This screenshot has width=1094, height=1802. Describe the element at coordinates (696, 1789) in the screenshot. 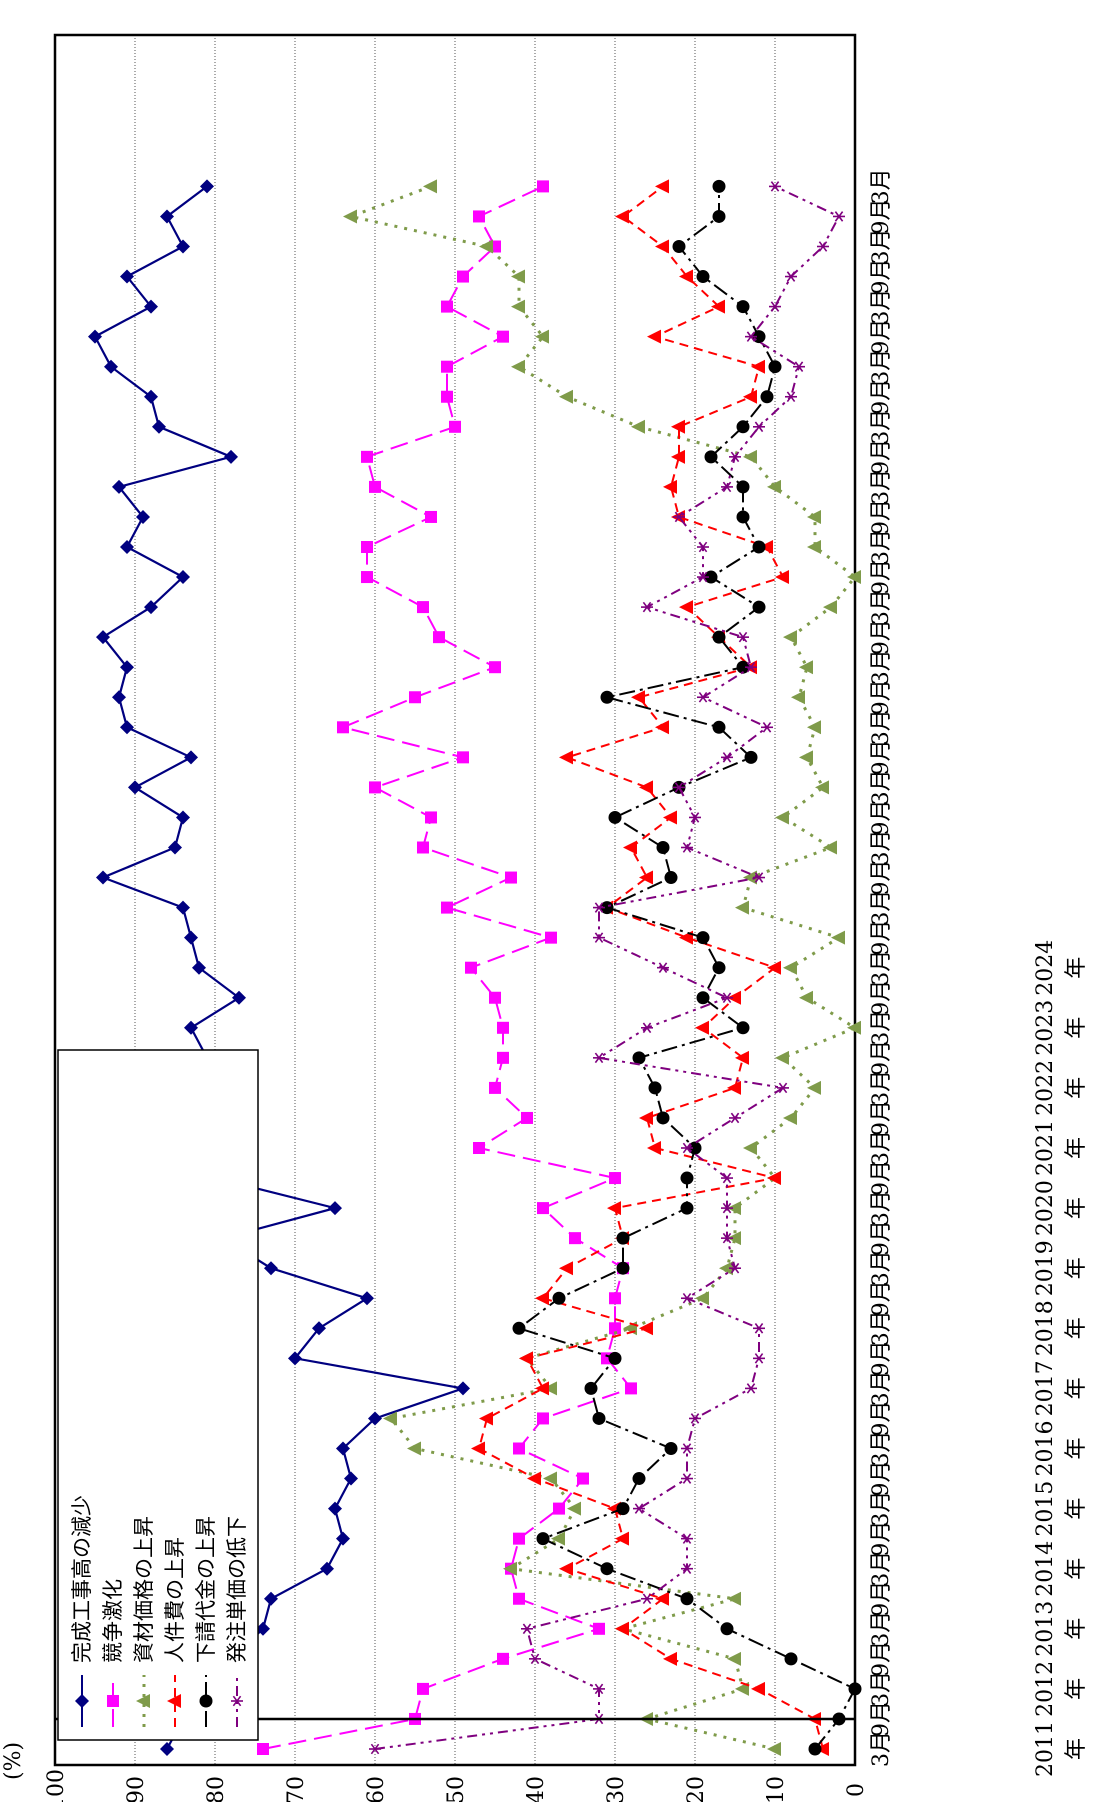

I see `value-tick-label: 20` at that location.